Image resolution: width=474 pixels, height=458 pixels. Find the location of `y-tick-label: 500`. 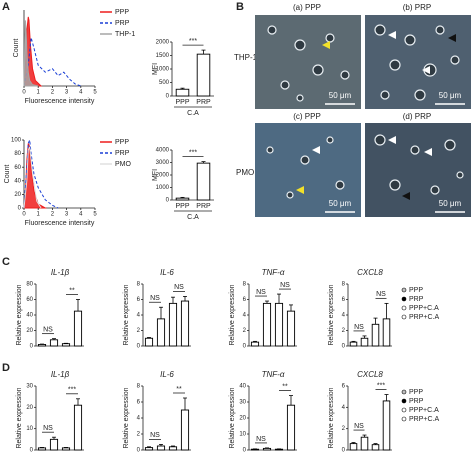

y-tick-label: 500 is located at coordinates (164, 83).